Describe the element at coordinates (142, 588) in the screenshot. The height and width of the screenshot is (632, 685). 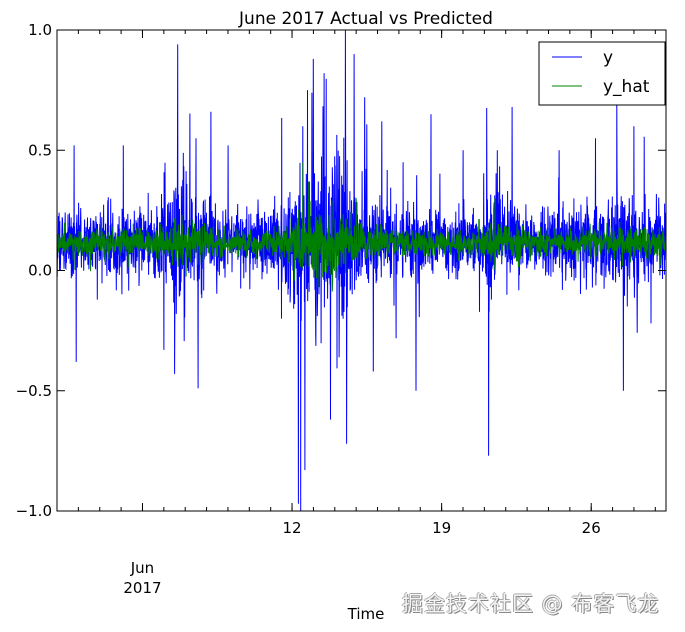
I see `x-tick-label-year: 2017` at that location.